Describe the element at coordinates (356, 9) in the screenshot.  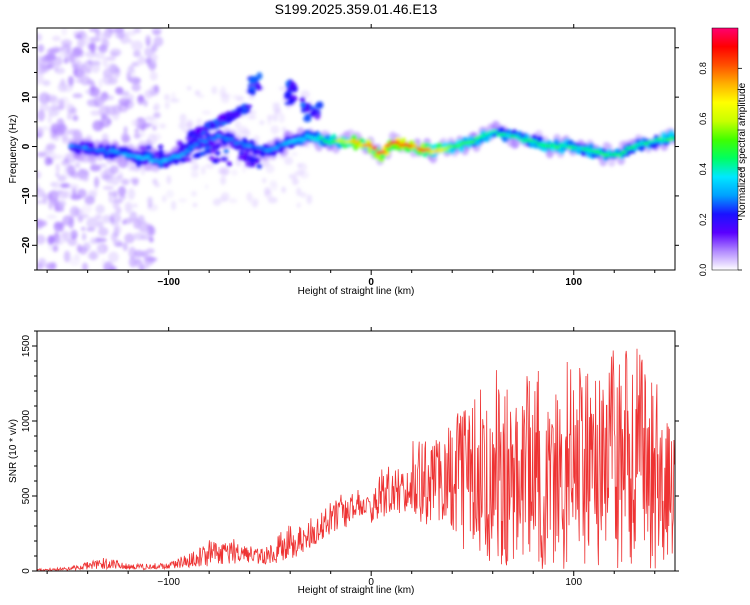
I see `figure-title: S199.2025.359.01.46.E13` at that location.